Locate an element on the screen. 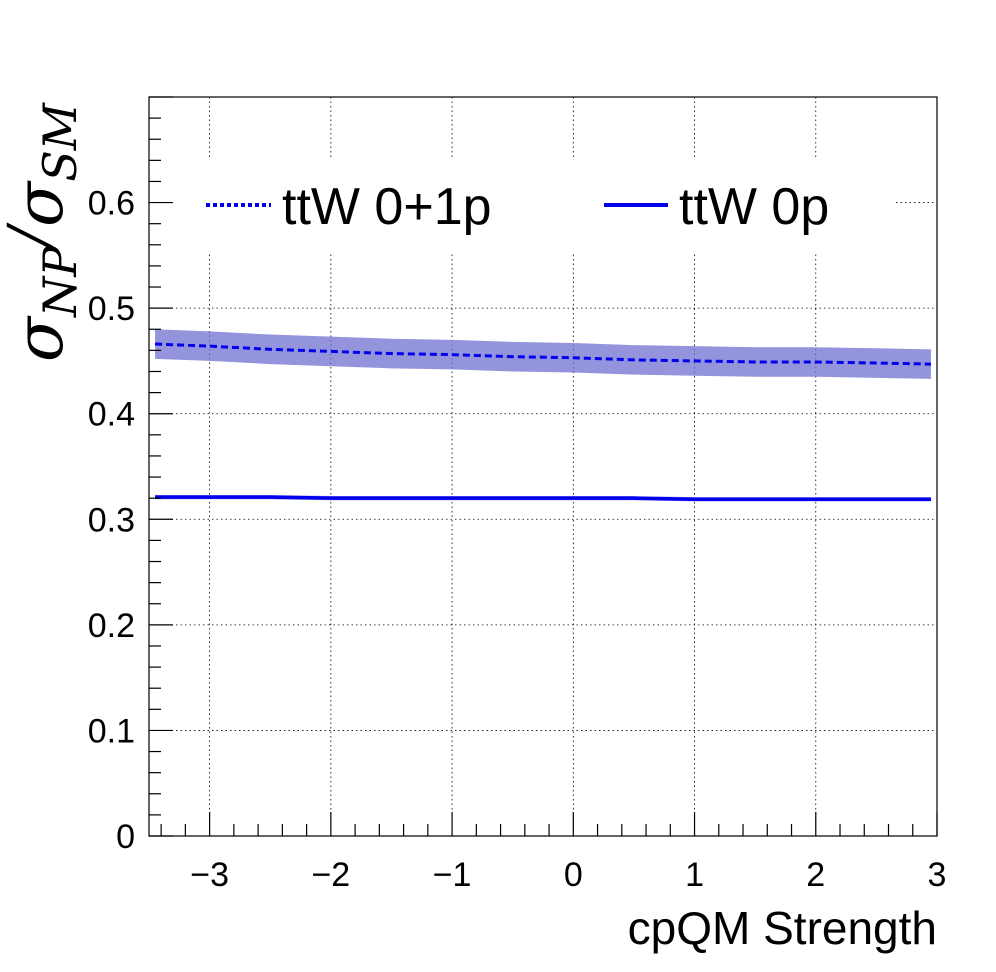 This screenshot has height=972, width=996. y-title-sub-num: NP is located at coordinates (60, 281).